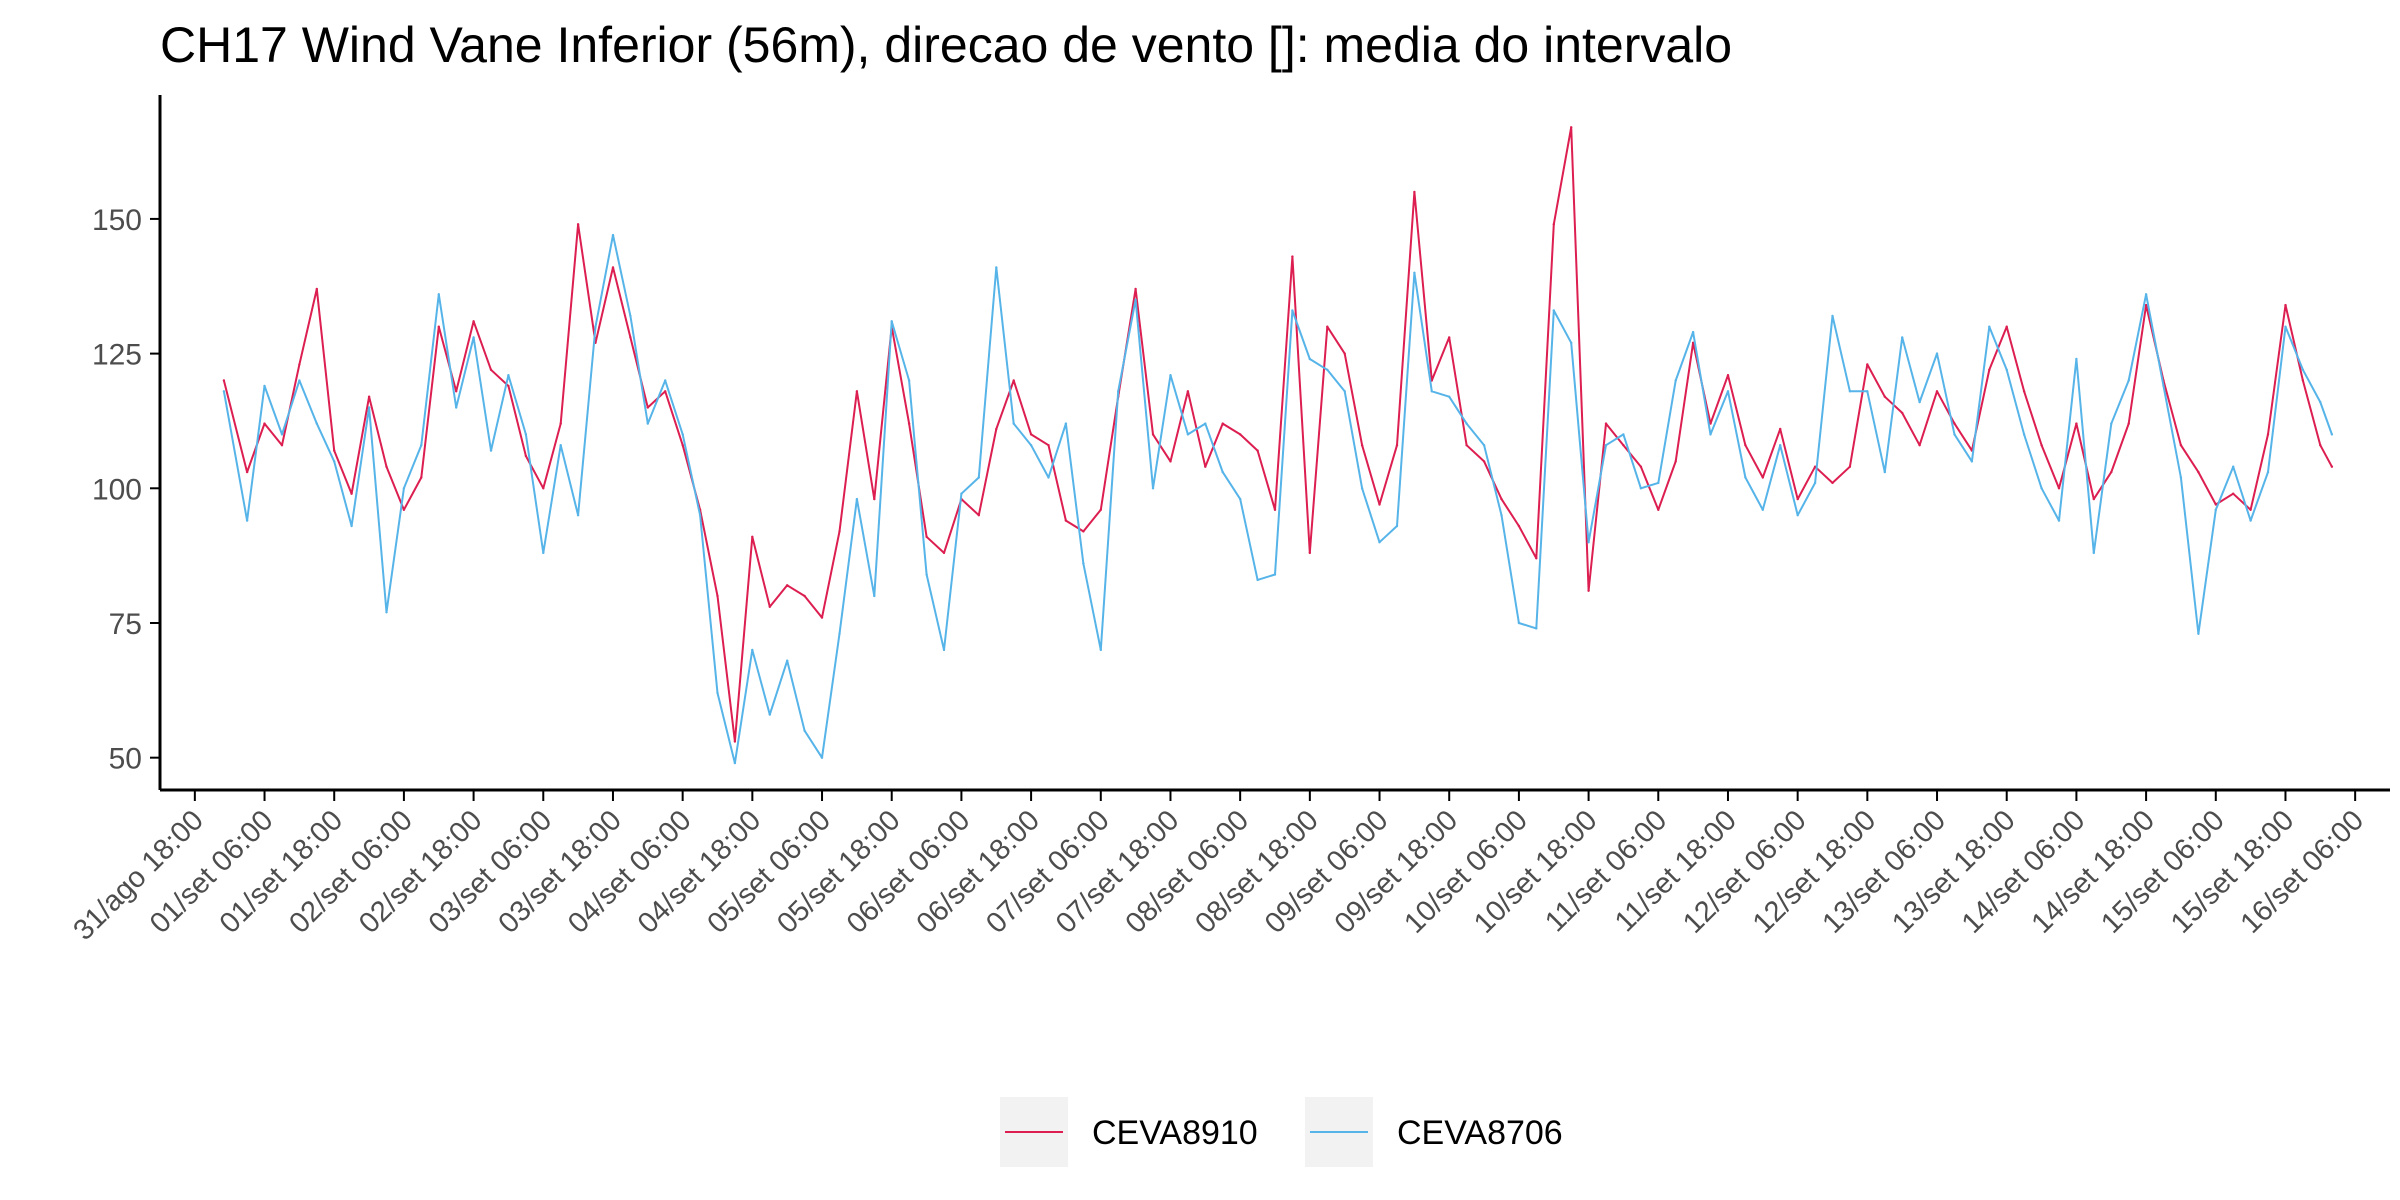 This screenshot has width=2400, height=1200. What do you see at coordinates (117, 355) in the screenshot?
I see `y-tick-label: 125` at bounding box center [117, 355].